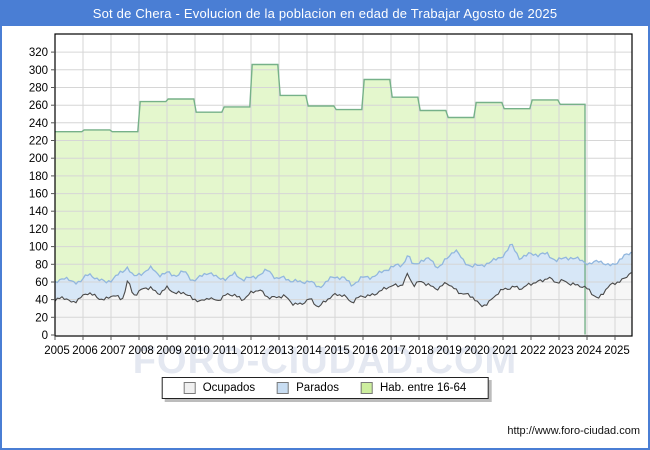 The height and width of the screenshot is (450, 650). I want to click on y-tick-label: 60, so click(41, 283).